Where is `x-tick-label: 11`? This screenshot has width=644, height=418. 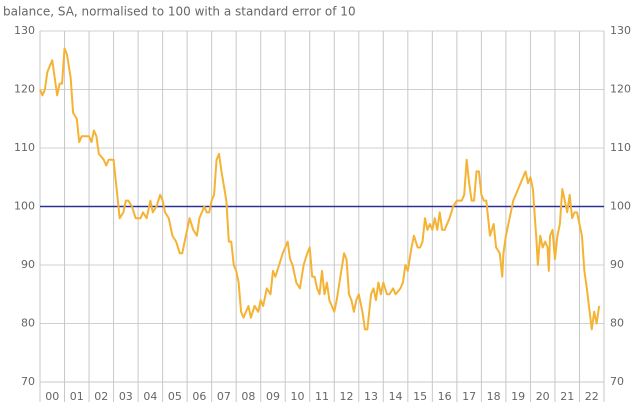
x-tick-label: 11 is located at coordinates (322, 396).